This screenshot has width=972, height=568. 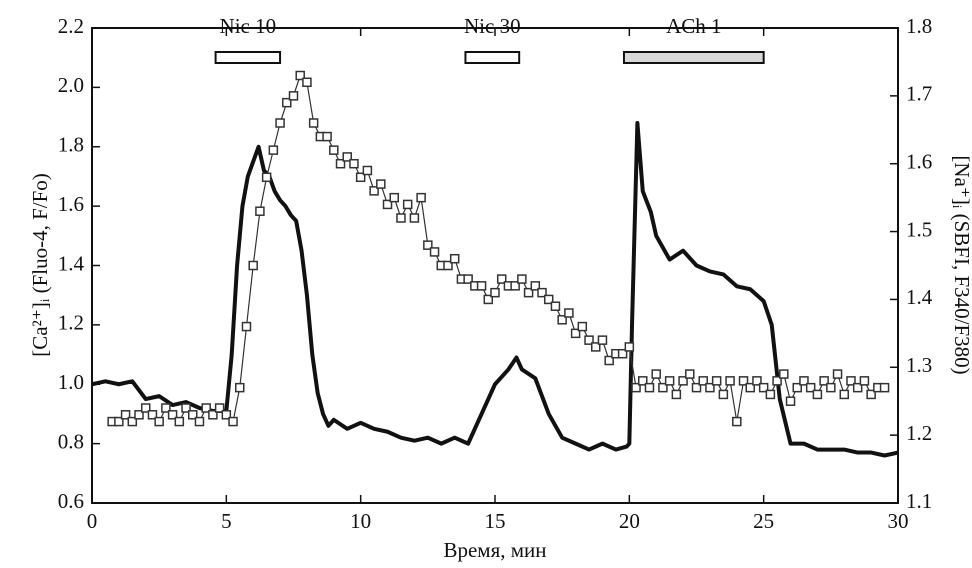 I want to click on y-tick-label: 1.8, so click(x=71, y=145).